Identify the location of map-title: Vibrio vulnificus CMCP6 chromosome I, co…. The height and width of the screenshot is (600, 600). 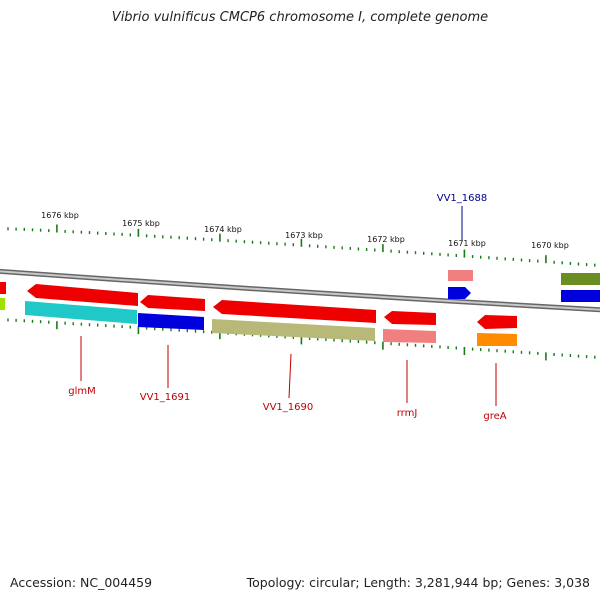
(300, 17).